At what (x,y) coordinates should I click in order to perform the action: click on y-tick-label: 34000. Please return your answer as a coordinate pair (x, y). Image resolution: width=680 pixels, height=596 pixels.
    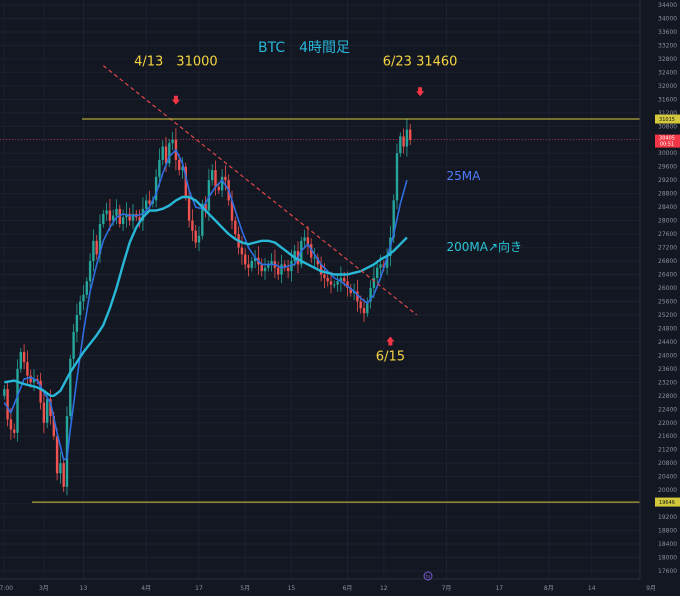
    Looking at the image, I should click on (667, 18).